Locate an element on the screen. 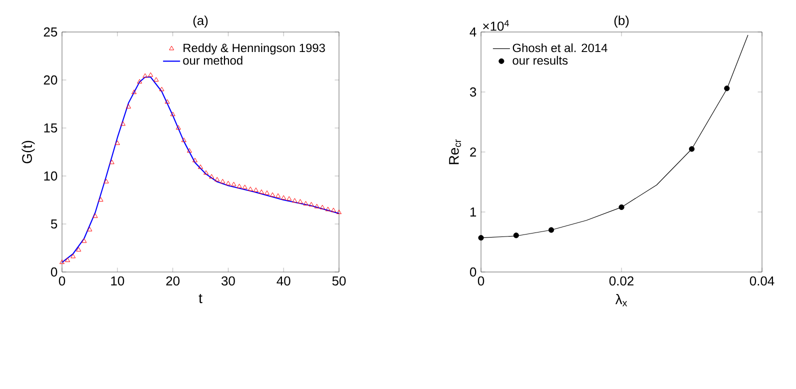 The width and height of the screenshot is (796, 389). x-tick-label: 50 is located at coordinates (339, 281).